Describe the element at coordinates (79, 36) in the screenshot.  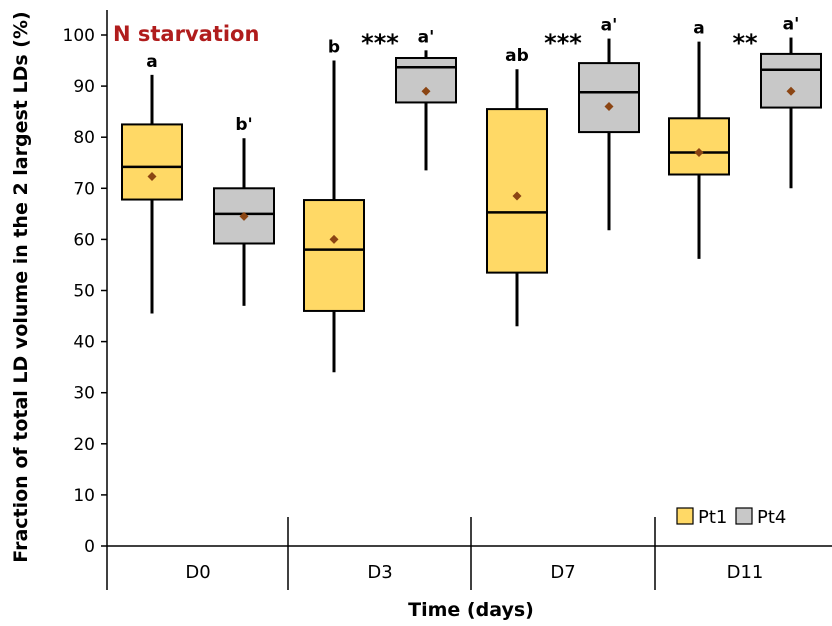
I see `y-tick-label-100: 100` at that location.